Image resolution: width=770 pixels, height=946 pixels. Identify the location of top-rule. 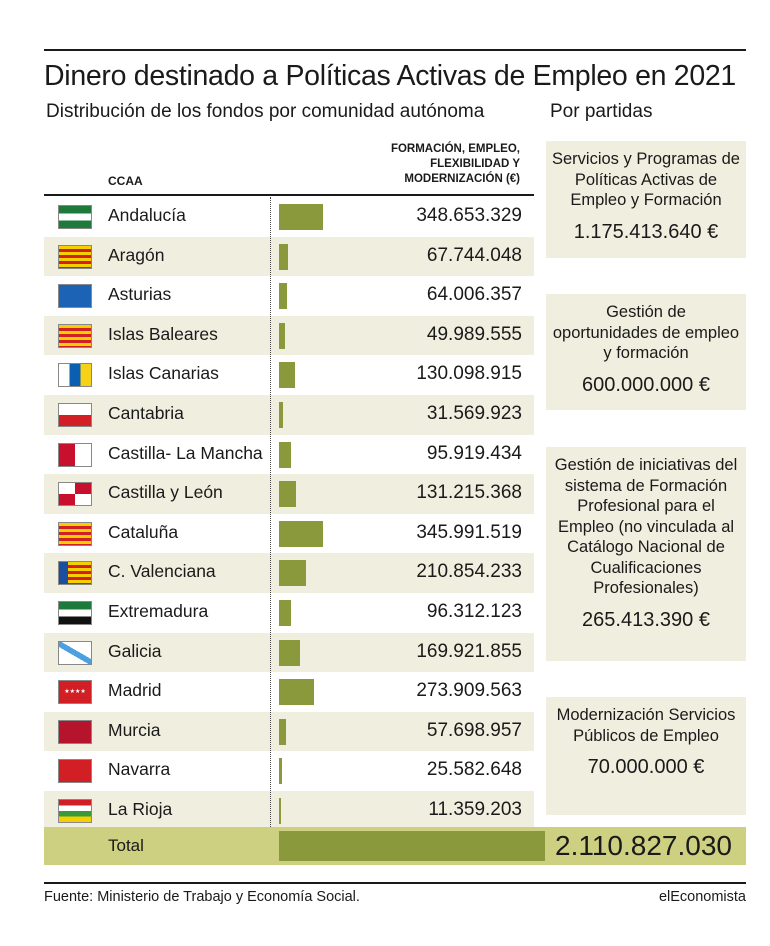
(395, 50).